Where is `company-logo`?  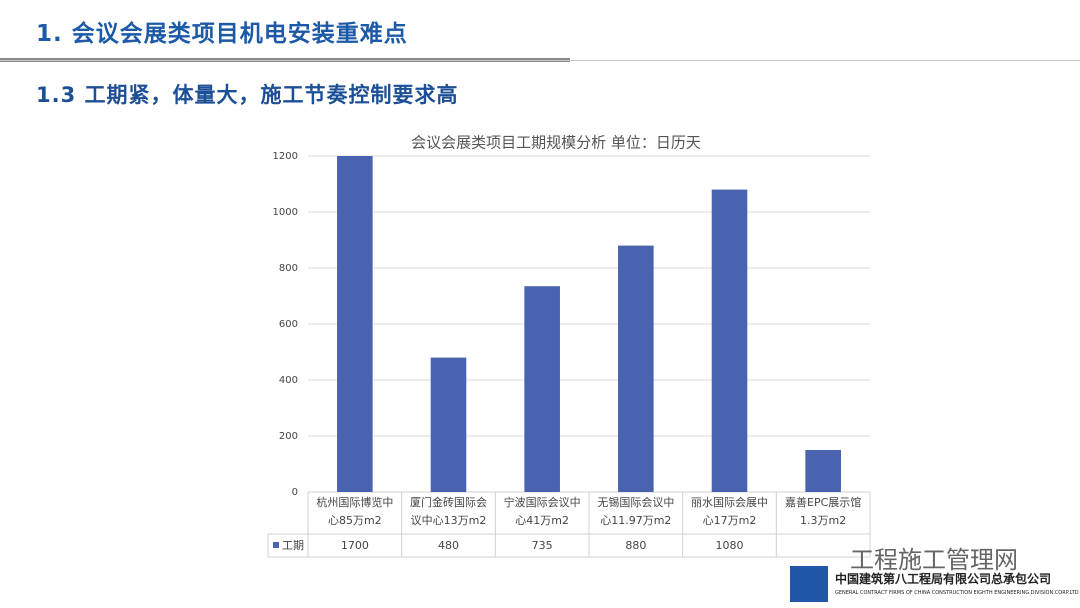
company-logo is located at coordinates (809, 584).